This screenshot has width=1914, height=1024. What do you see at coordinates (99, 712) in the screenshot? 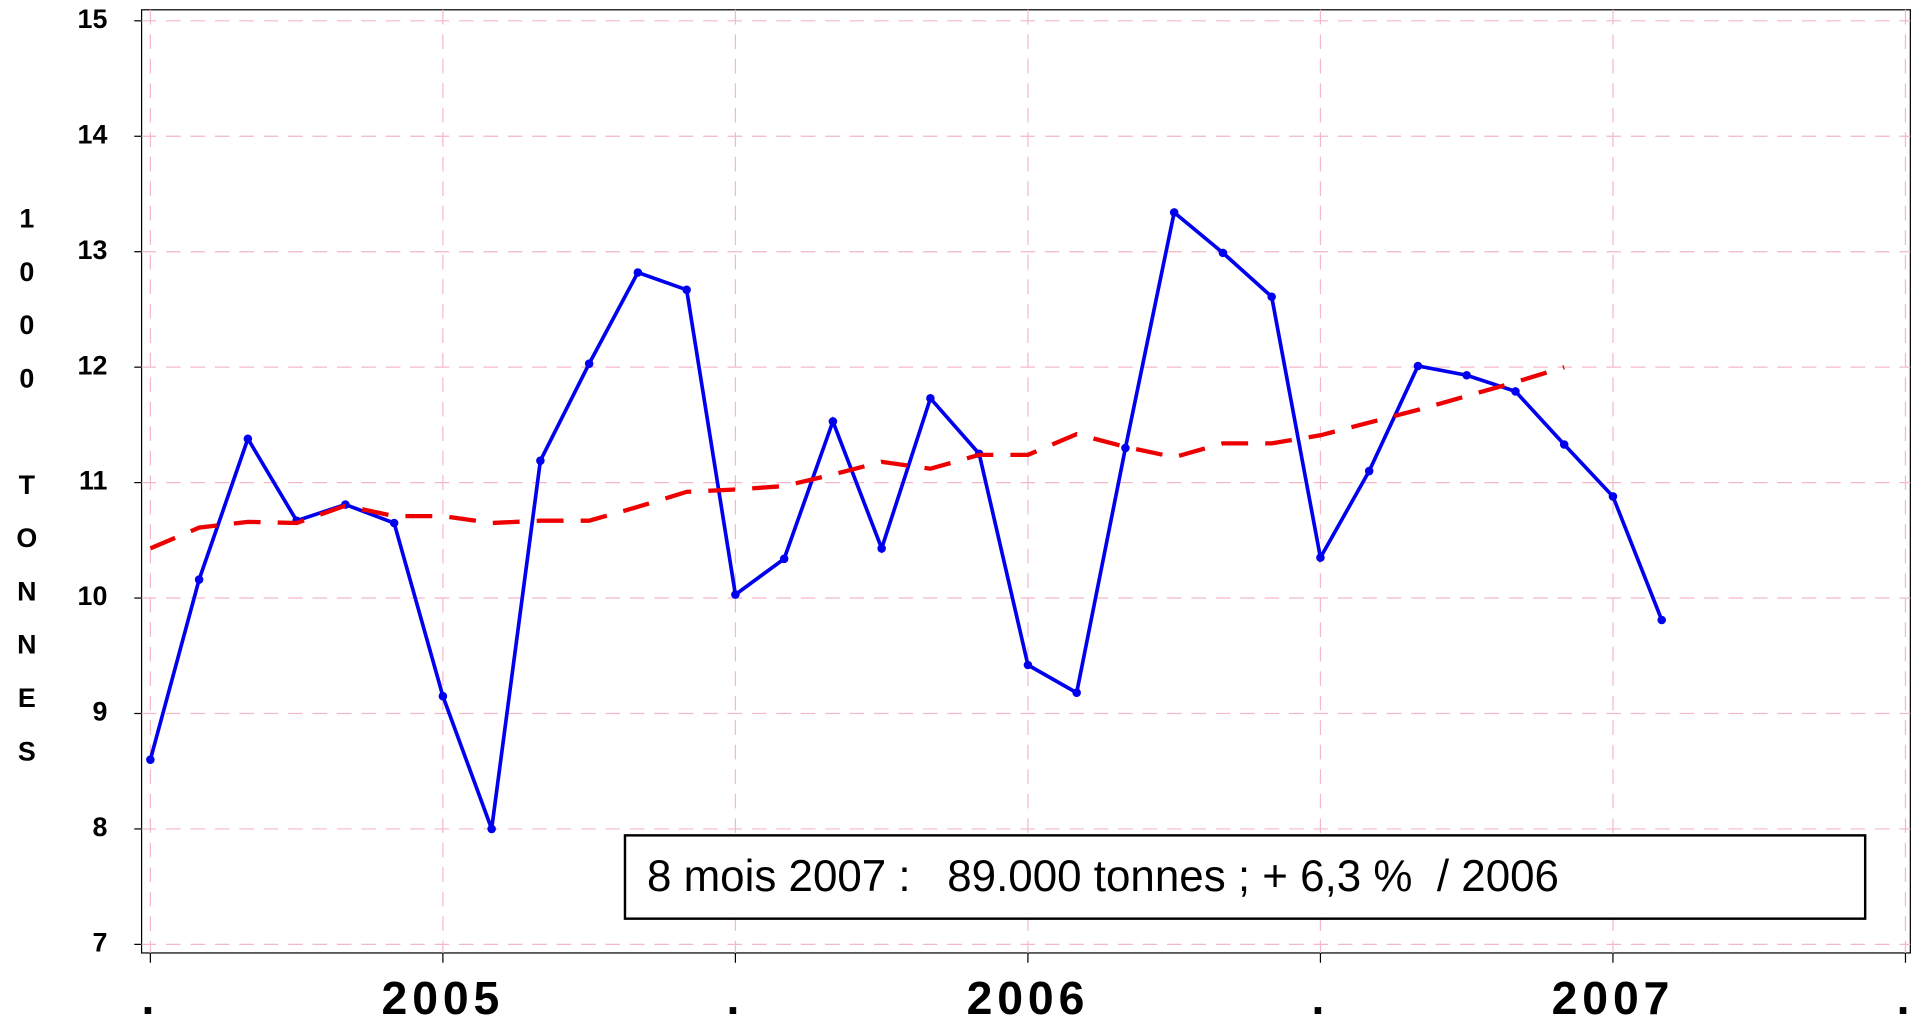
I see `y-tick-label: 9` at bounding box center [99, 712].